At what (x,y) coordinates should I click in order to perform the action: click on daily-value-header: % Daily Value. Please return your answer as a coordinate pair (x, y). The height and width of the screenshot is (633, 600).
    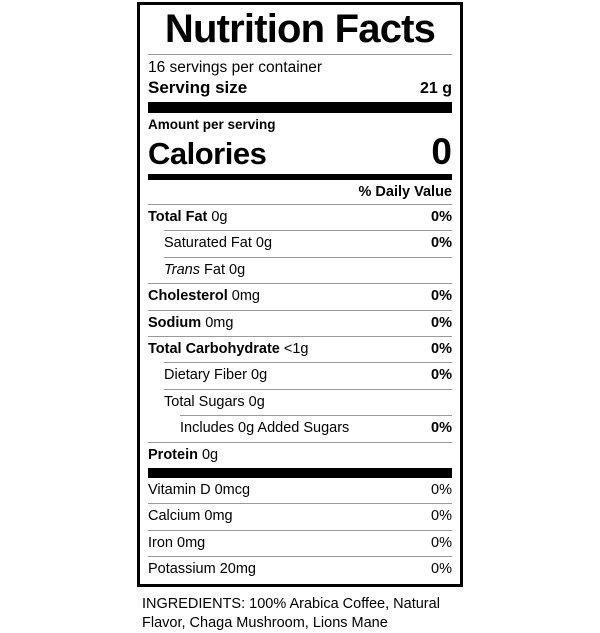
    Looking at the image, I should click on (405, 191).